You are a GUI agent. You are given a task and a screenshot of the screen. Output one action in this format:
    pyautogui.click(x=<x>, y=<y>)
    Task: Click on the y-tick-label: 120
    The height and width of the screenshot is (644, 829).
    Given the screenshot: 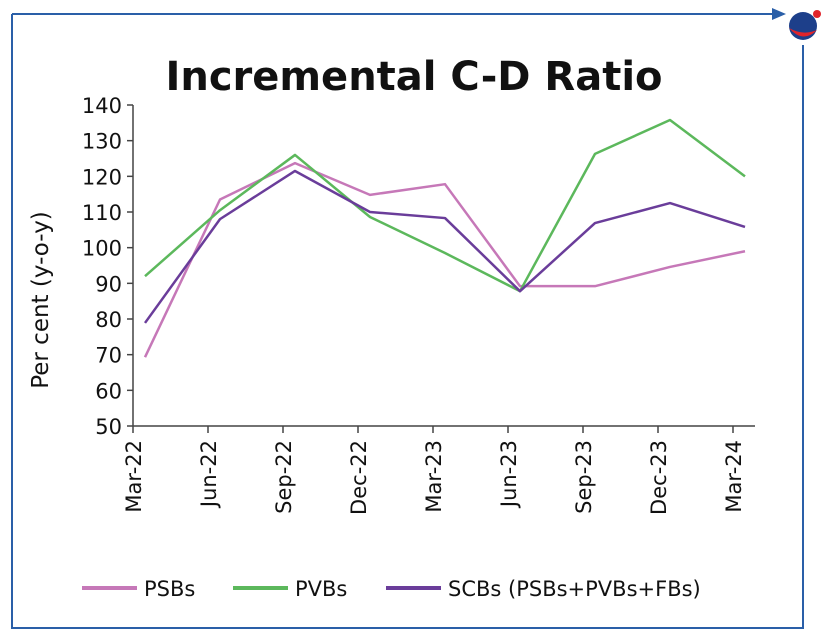 What is the action you would take?
    pyautogui.click(x=102, y=177)
    